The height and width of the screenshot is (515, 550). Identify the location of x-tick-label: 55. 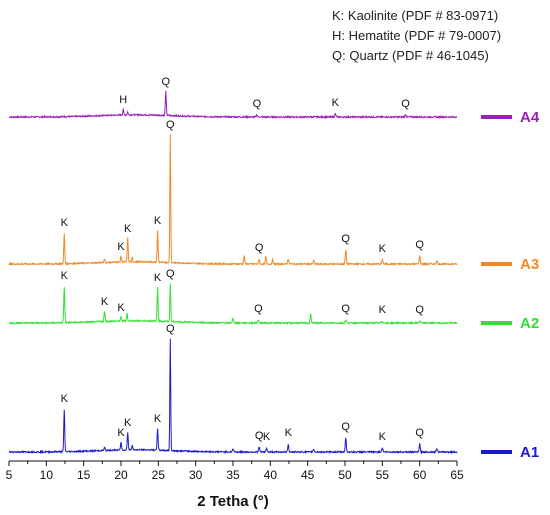
(383, 475).